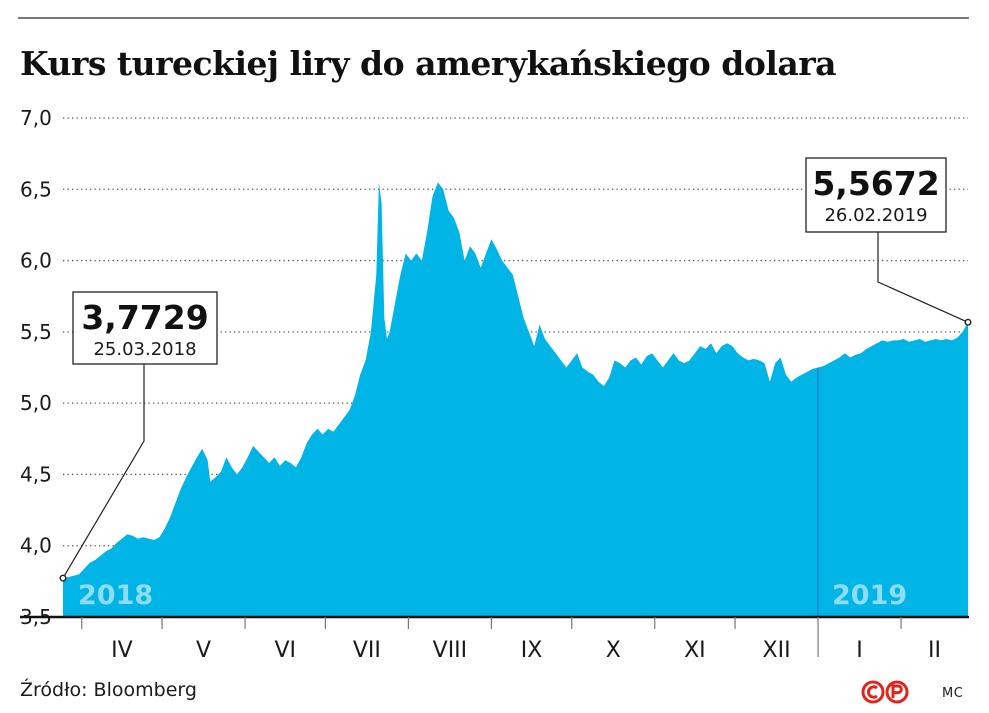  I want to click on month-label: VII, so click(367, 650).